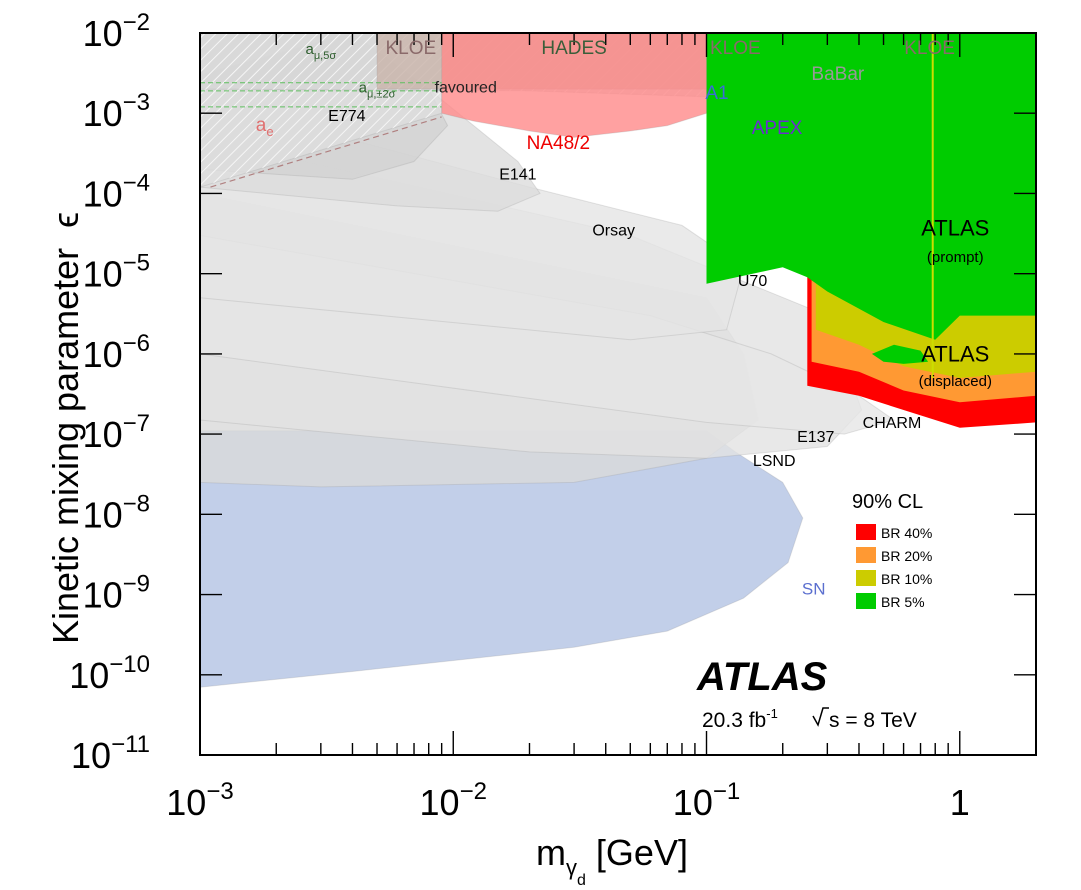 The height and width of the screenshot is (890, 1081). I want to click on y-tick-label: 10⁻⁹, so click(116, 593).